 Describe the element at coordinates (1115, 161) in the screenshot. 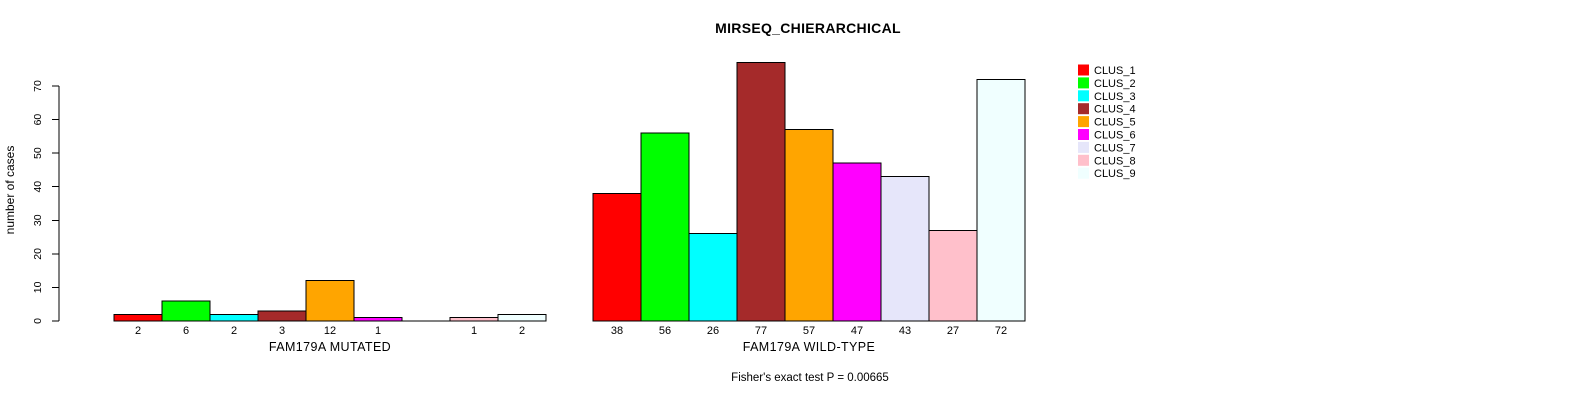

I see `legend-label: CLUS_8` at that location.